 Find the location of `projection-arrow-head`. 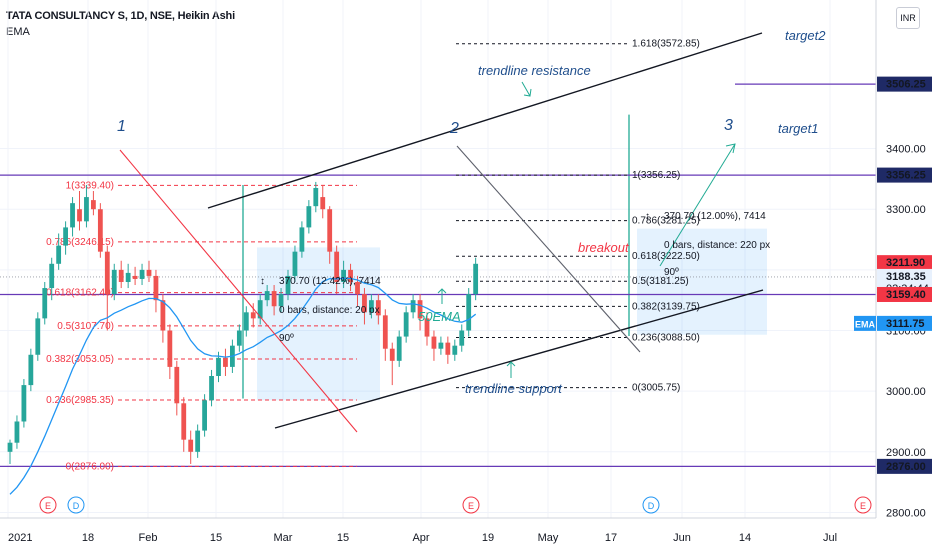

projection-arrow-head is located at coordinates (730, 148).